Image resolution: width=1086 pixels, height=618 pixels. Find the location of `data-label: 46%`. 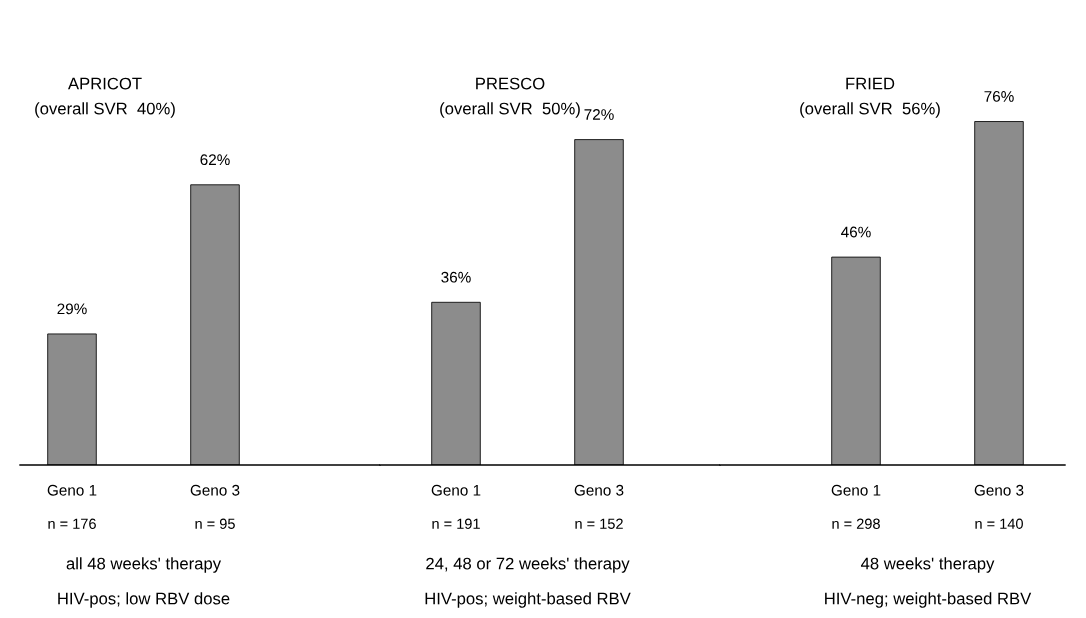

data-label: 46% is located at coordinates (856, 232).